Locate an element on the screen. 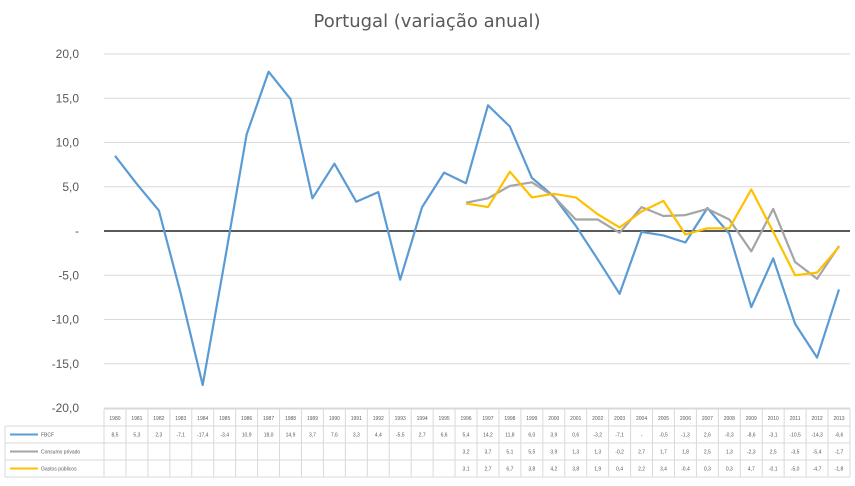 This screenshot has height=486, width=855. data-label: -17,4 is located at coordinates (203, 436).